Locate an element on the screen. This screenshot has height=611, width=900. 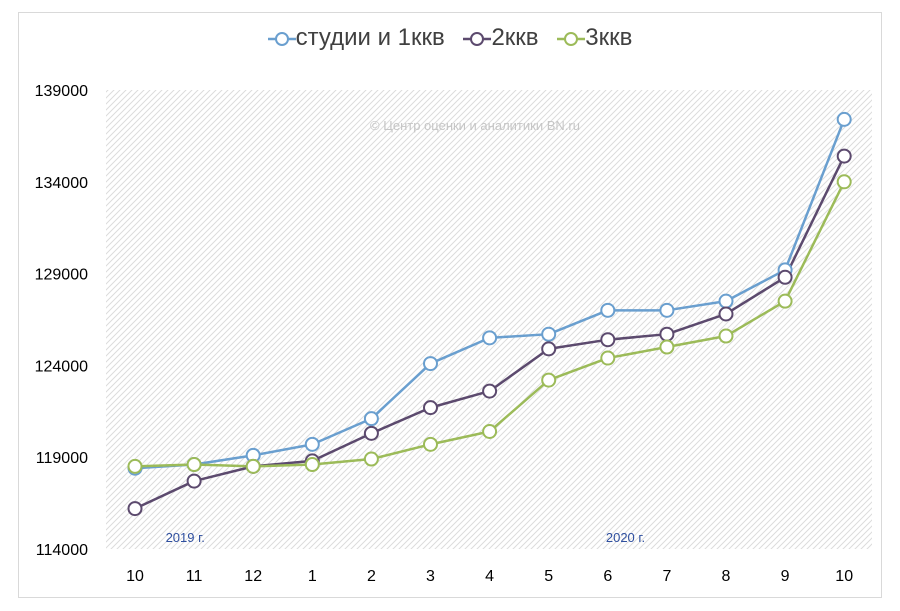
x-axis: 10 11 12 1 2 3 4 5 6 7 8 9 10 is located at coordinates (489, 576).